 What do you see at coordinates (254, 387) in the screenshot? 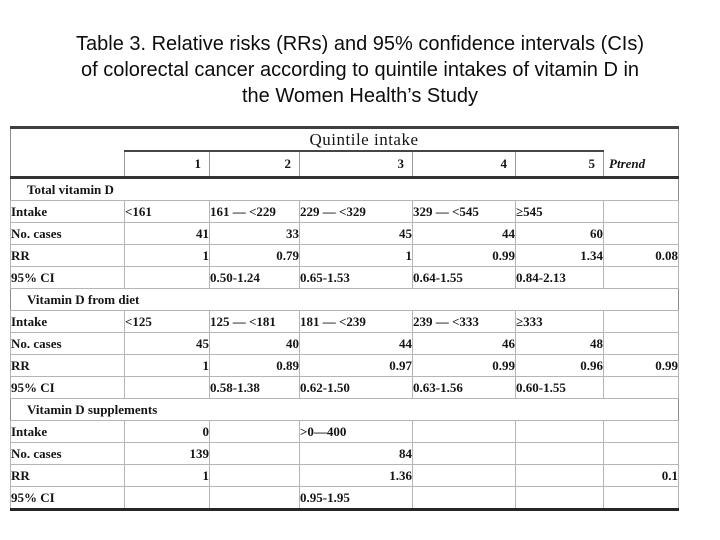
I see `table-cell: 0.58-1.38` at bounding box center [254, 387].